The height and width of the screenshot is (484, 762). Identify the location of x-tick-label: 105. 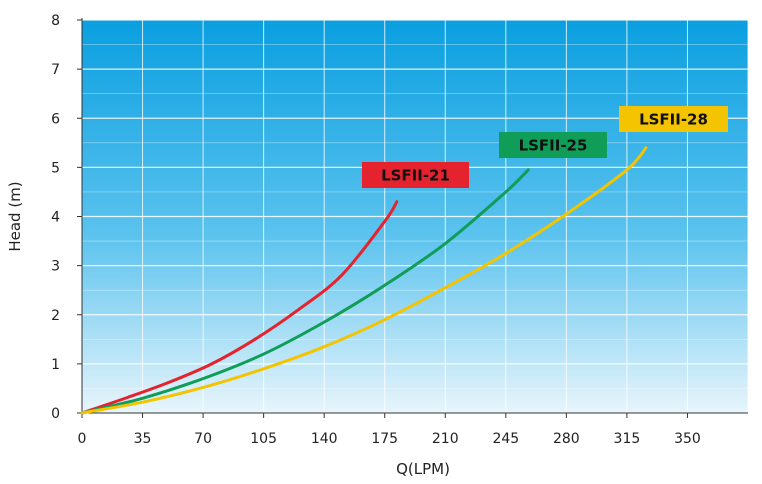
(263, 439).